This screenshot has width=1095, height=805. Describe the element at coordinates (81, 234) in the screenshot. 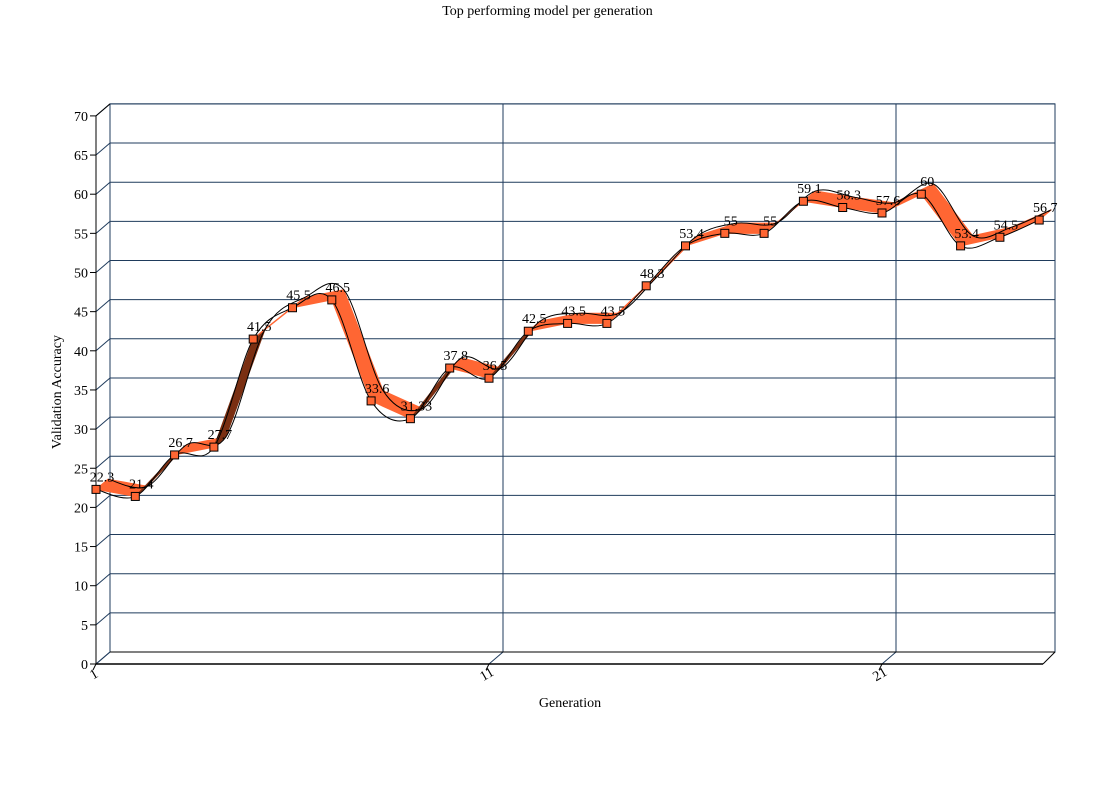

I see `y-tick-label: 55` at that location.